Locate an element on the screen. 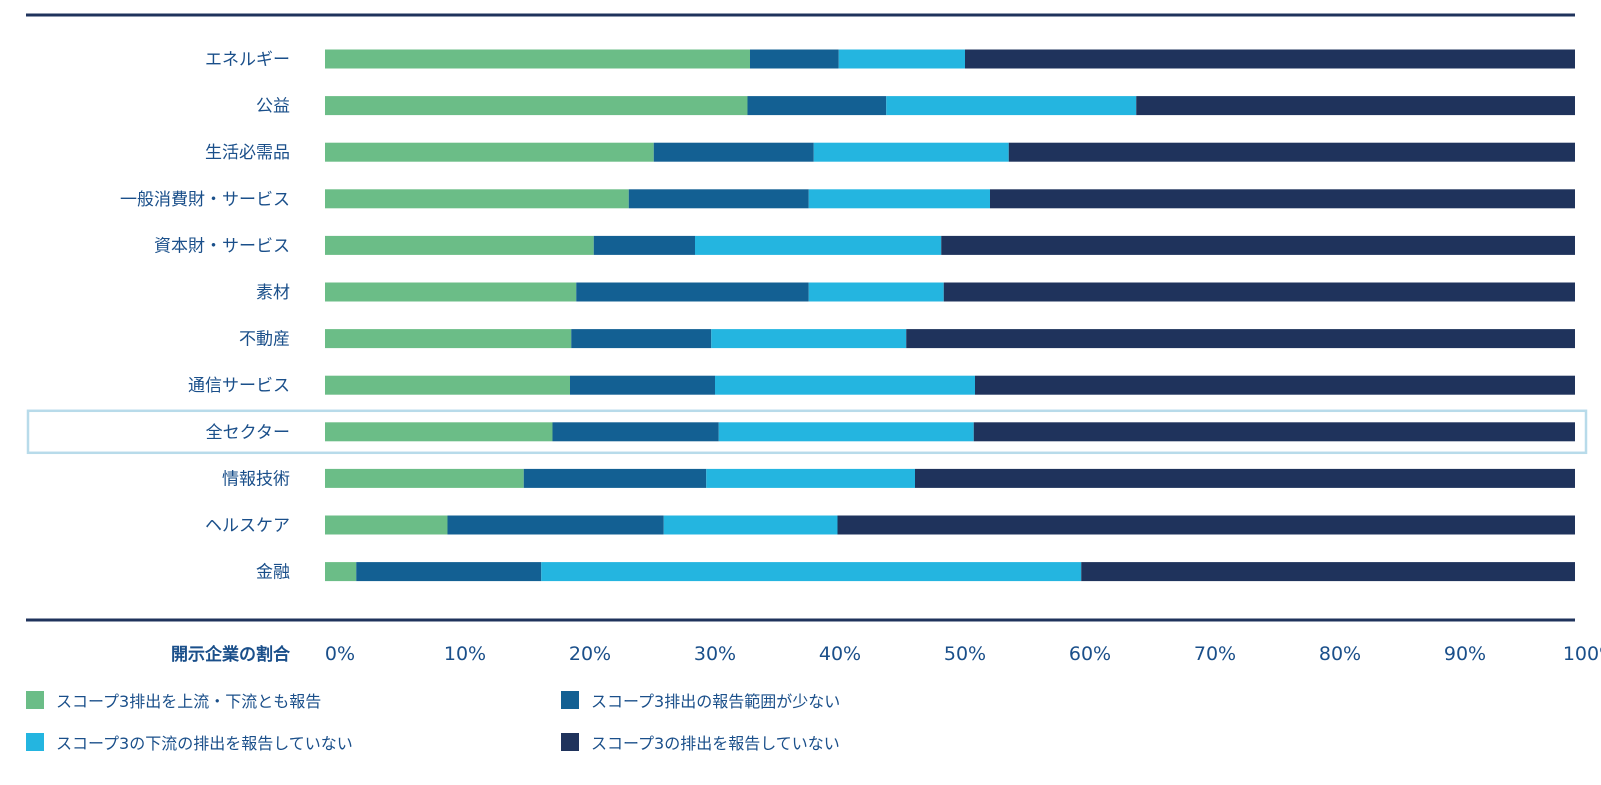 This screenshot has height=785, width=1601. x-tick-label: 10% is located at coordinates (465, 654).